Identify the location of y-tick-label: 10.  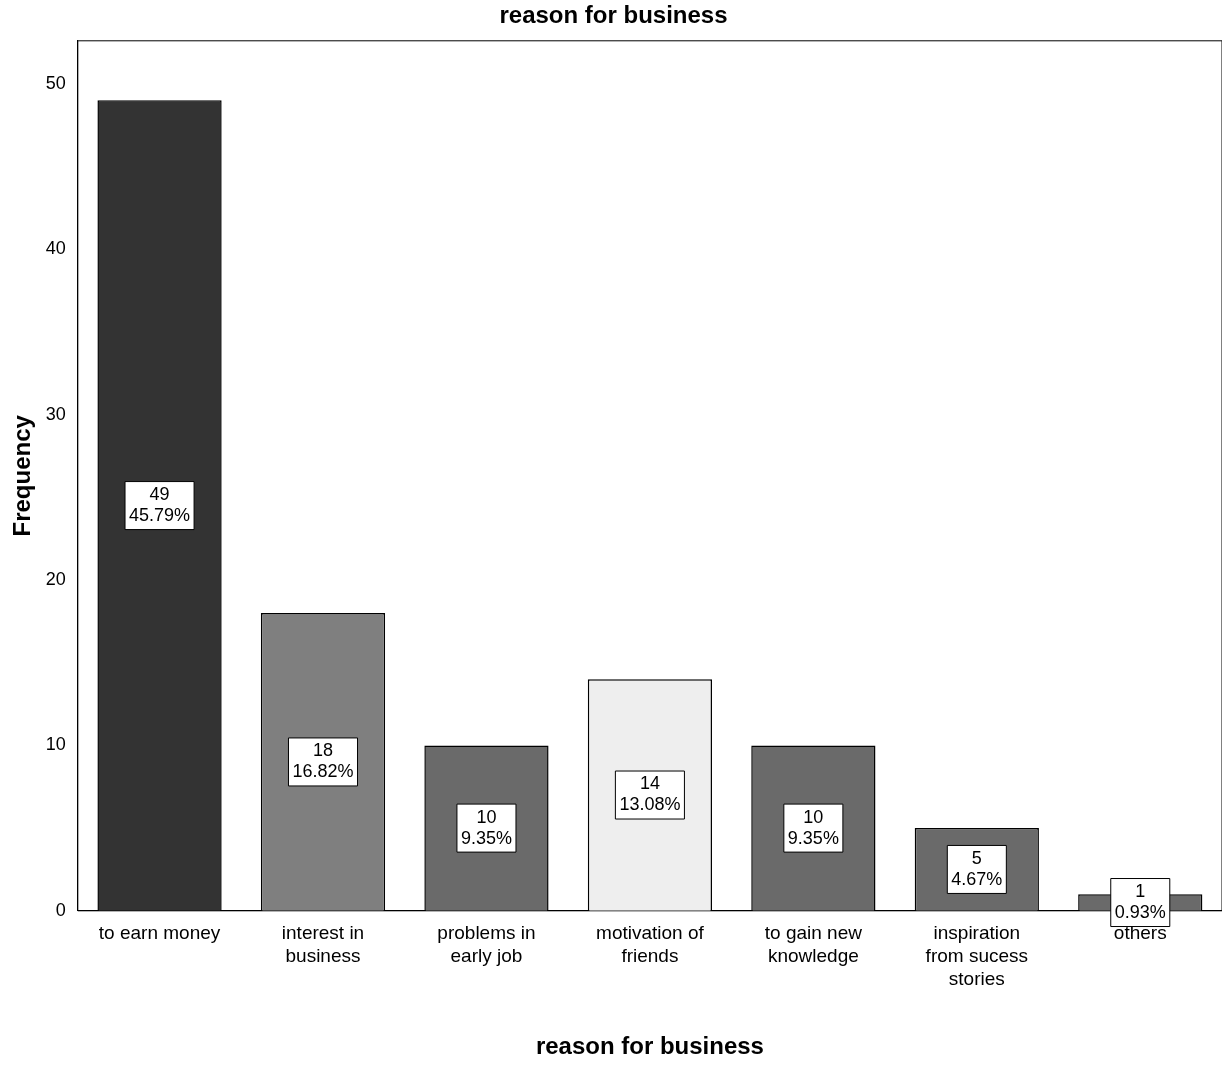
(55, 744).